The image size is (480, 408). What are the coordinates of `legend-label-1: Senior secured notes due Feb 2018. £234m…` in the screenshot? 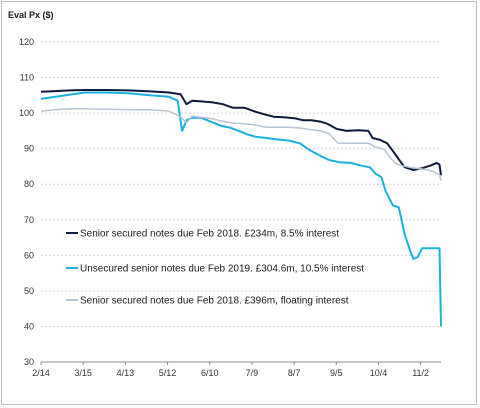 It's located at (209, 234).